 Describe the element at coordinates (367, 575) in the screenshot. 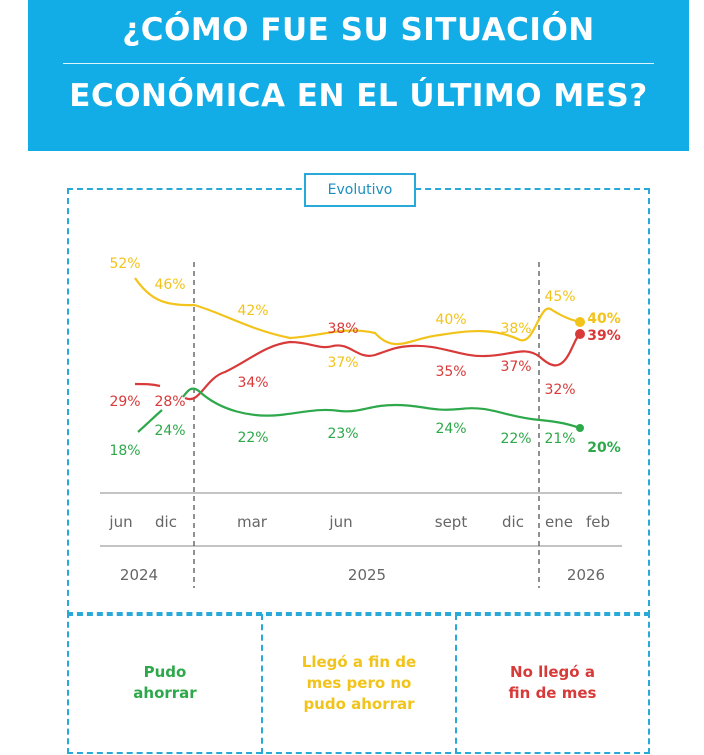

I see `year-label: 2025` at that location.